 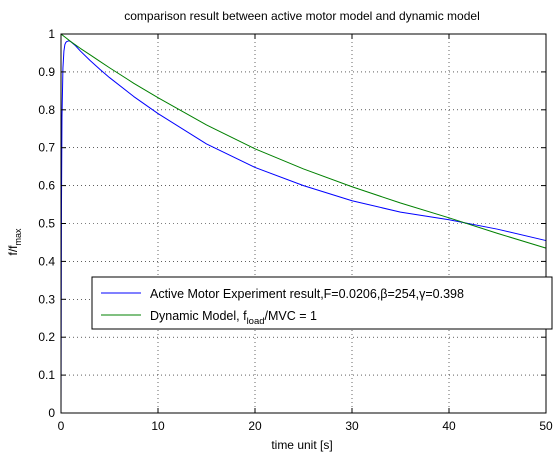 I want to click on x-tick-label: 30, so click(x=352, y=426).